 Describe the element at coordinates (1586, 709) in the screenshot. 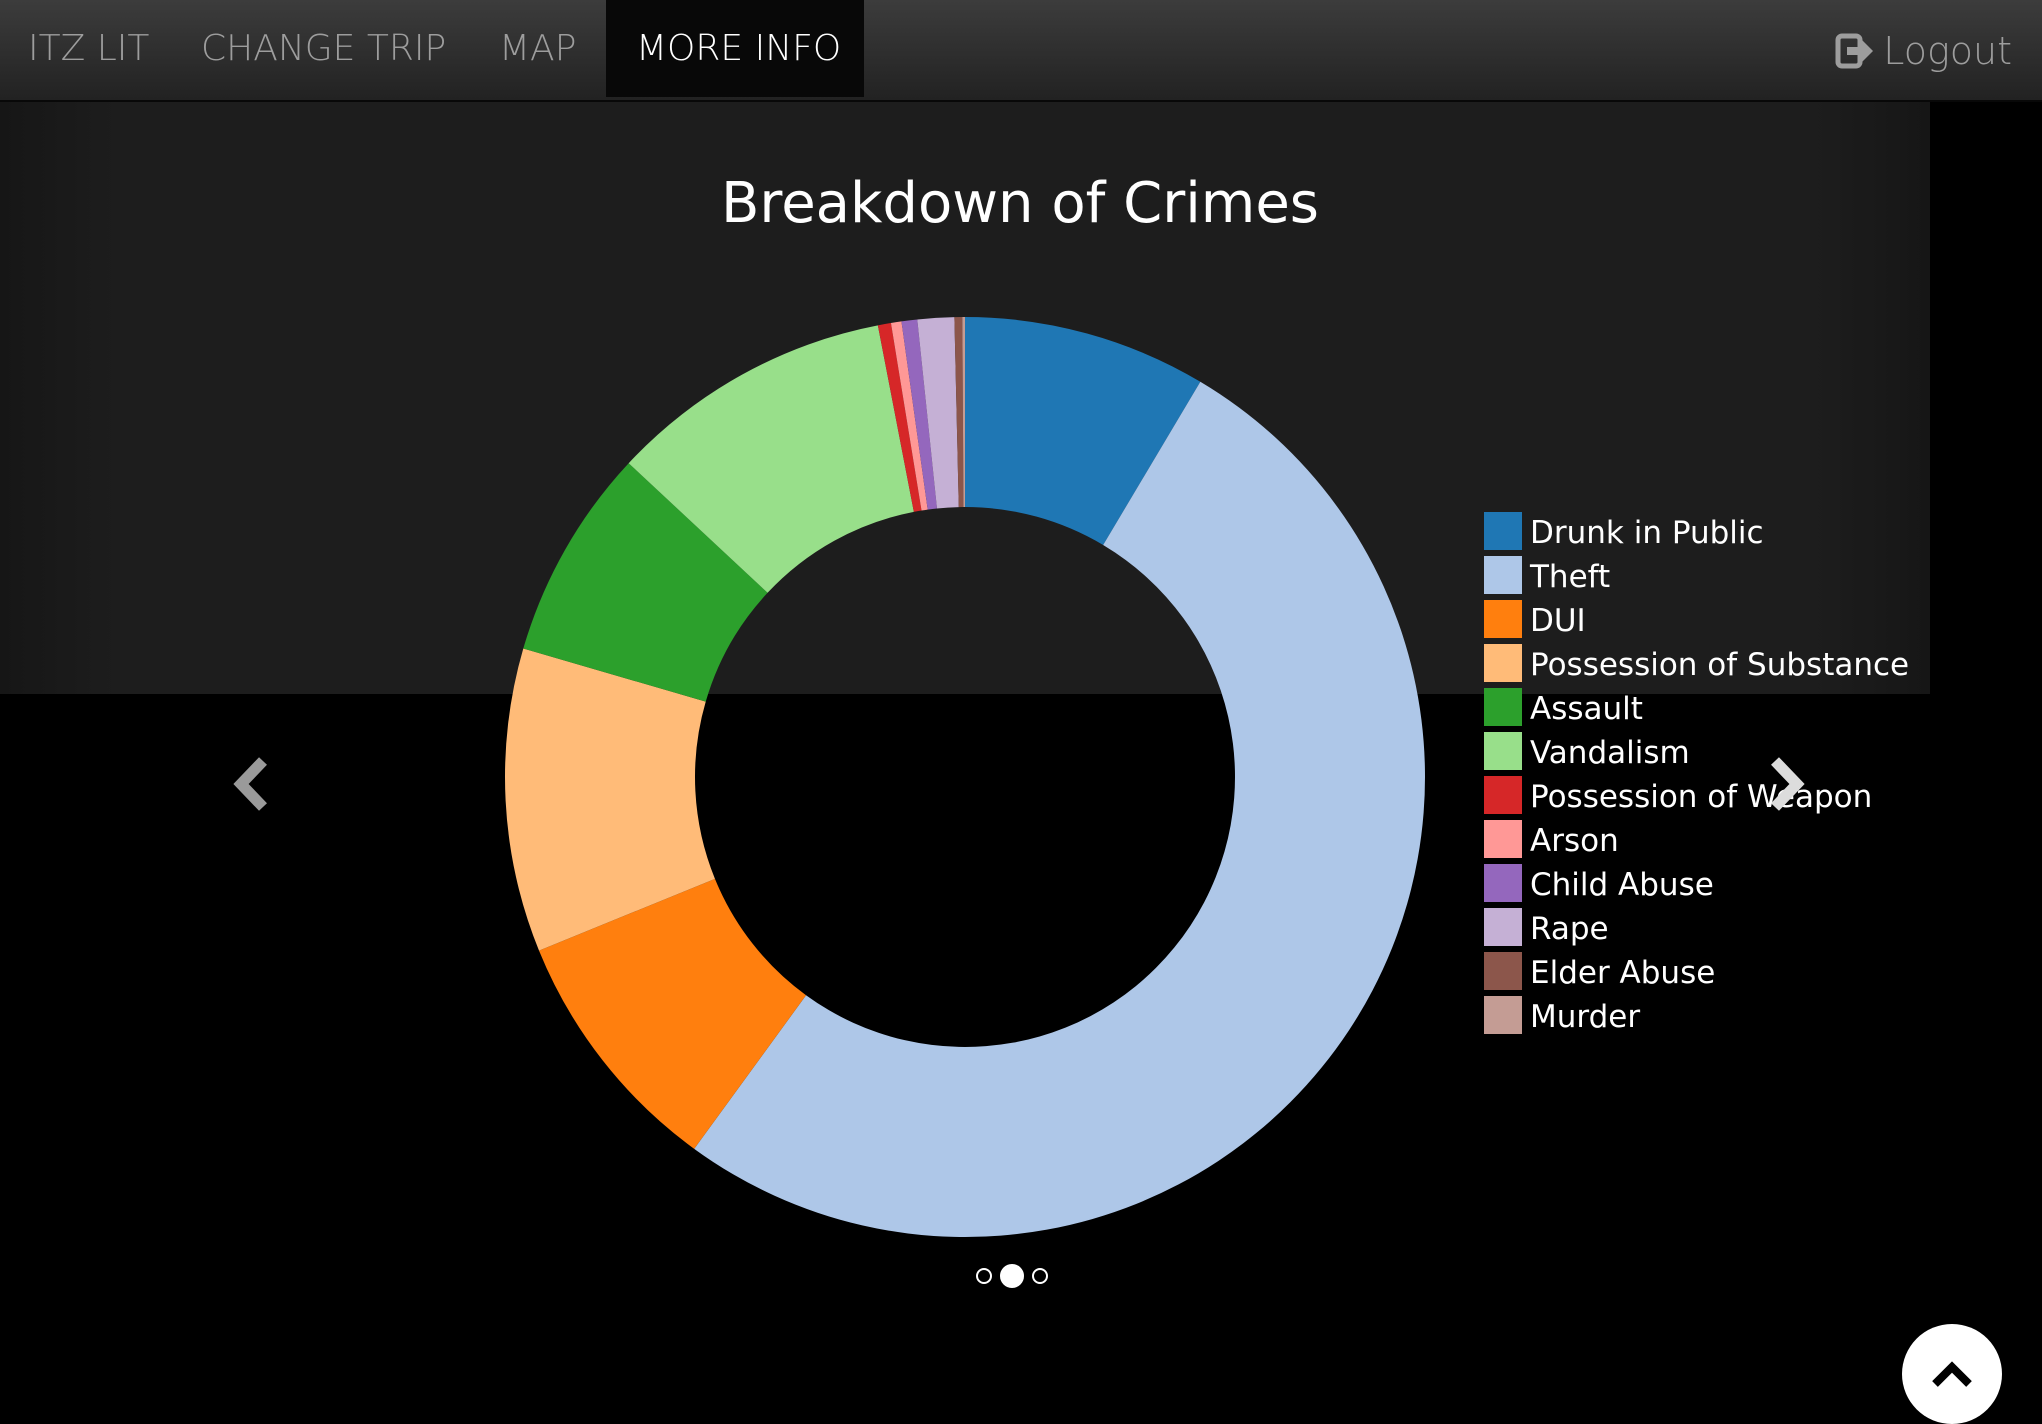

I see `legend-label: Assault` at that location.